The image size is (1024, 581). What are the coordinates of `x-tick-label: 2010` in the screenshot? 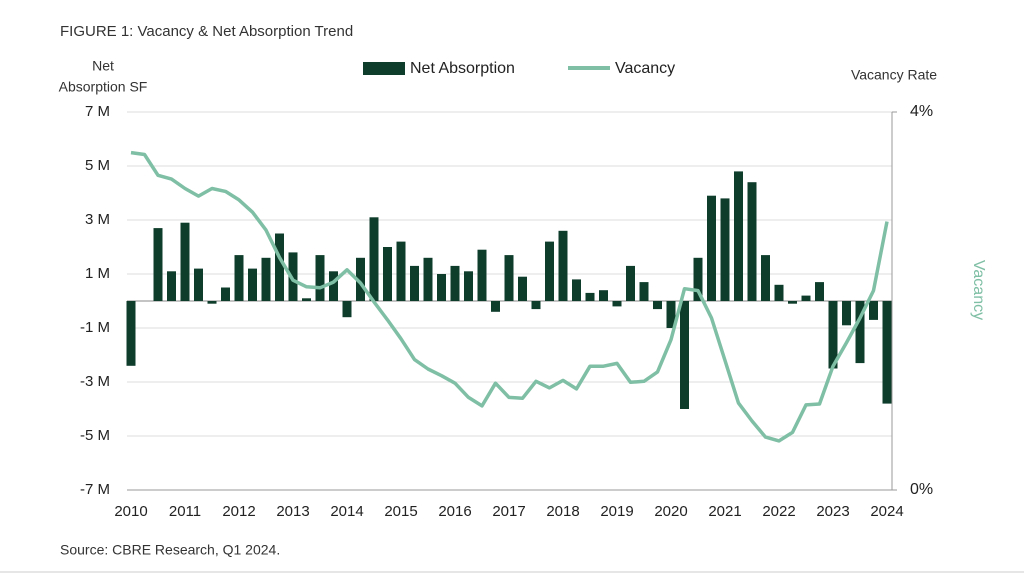 It's located at (130, 511).